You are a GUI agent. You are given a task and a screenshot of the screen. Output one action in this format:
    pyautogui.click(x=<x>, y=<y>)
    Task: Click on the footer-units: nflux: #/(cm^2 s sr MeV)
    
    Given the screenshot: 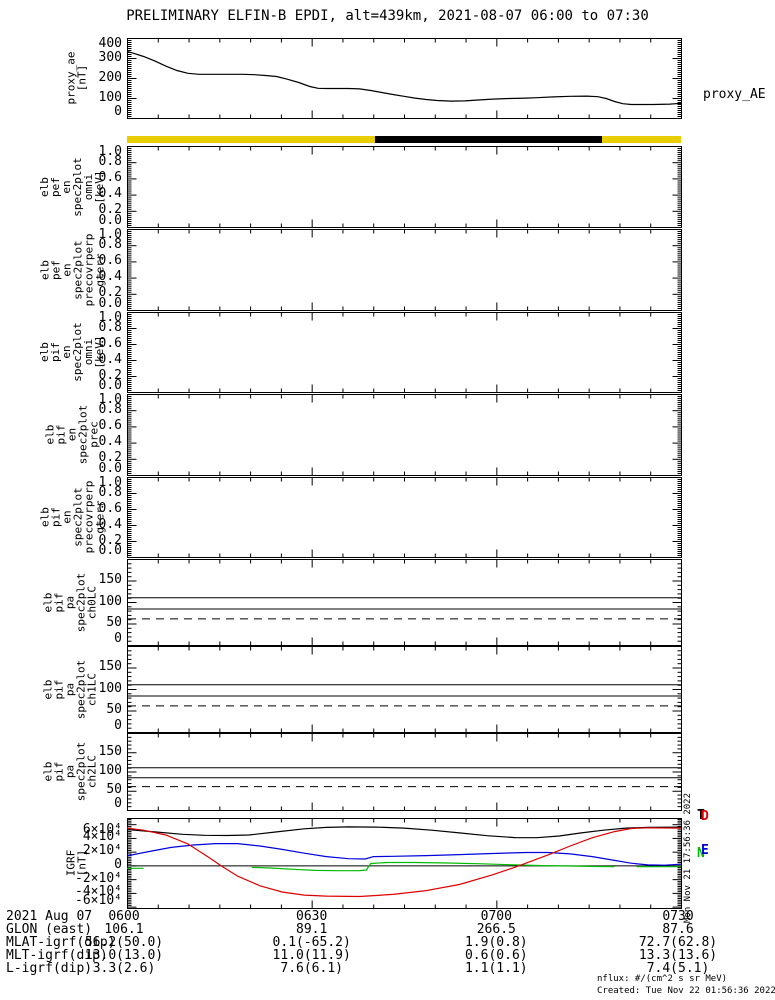 What is the action you would take?
    pyautogui.click(x=662, y=979)
    